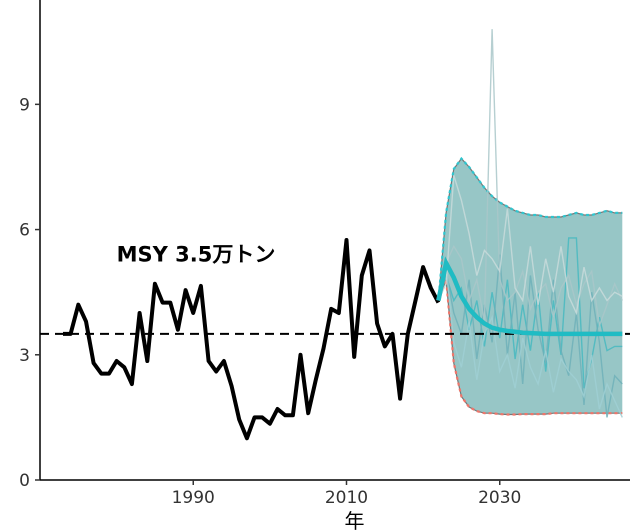 The width and height of the screenshot is (630, 532). Describe the element at coordinates (193, 498) in the screenshot. I see `x-tick-label-1990: 1990` at that location.